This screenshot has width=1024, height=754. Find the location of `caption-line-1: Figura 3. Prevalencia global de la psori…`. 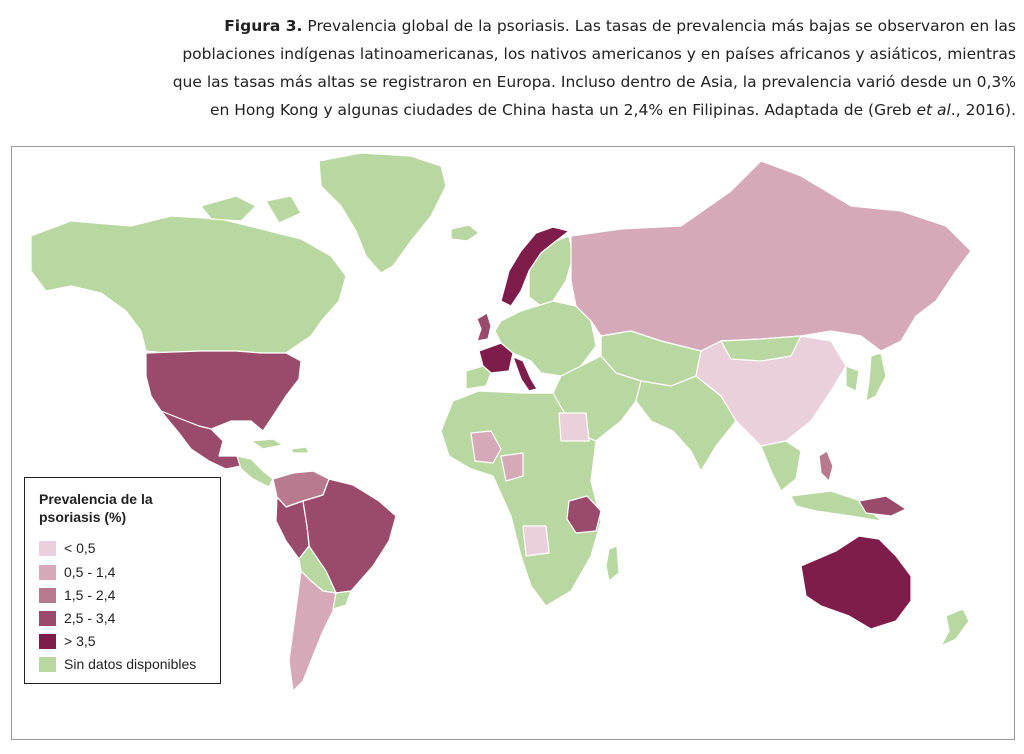

caption-line-1: Figura 3. Prevalencia global de la psori… is located at coordinates (620, 26).